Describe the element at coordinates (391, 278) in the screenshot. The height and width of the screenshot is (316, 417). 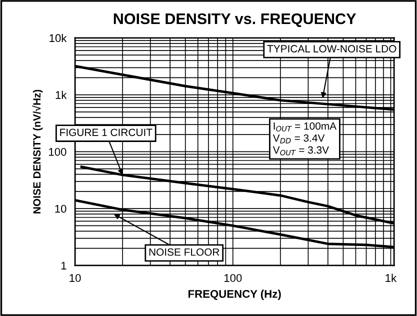
I see `x-tick-label: 1k` at that location.